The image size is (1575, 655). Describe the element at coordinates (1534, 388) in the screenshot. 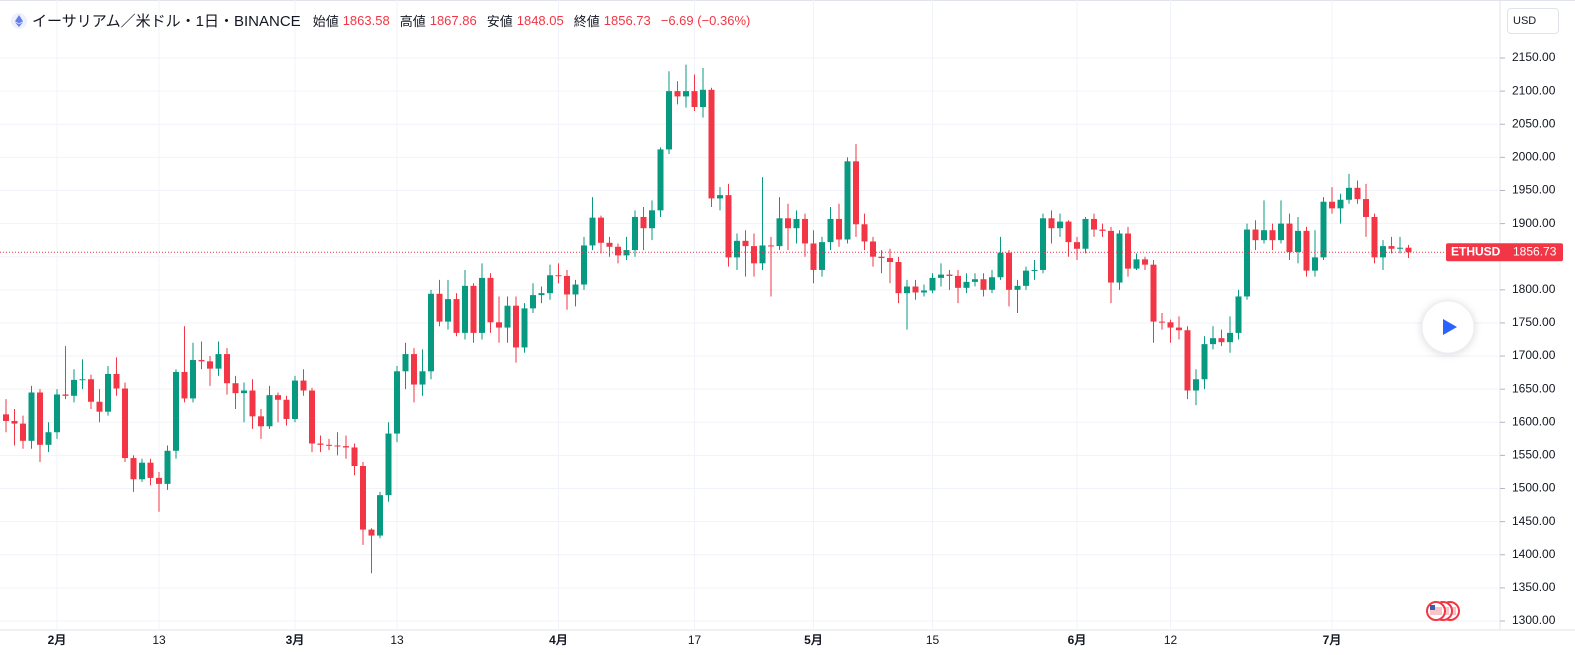

I see `y-tick-label: 1650.00` at that location.